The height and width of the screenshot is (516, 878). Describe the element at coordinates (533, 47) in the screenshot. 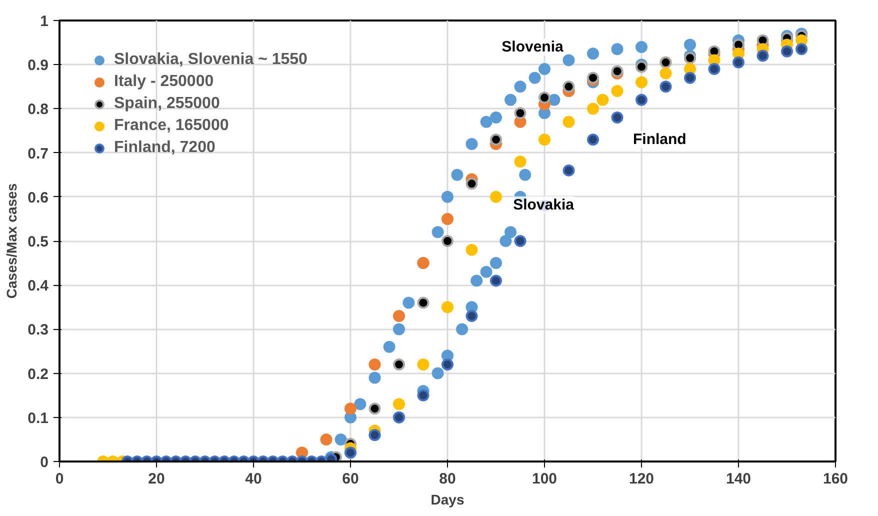

I see `annotation: Slovenia` at that location.